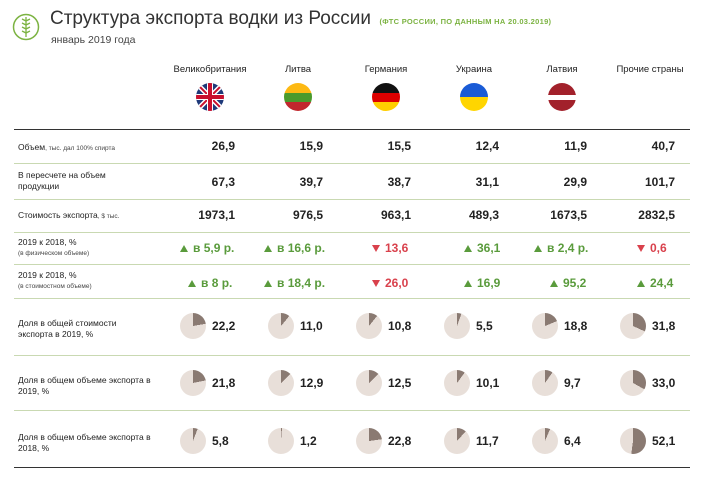 The width and height of the screenshot is (722, 489). I want to click on cell-share-vol-2019-other: 33,0, so click(647, 383).